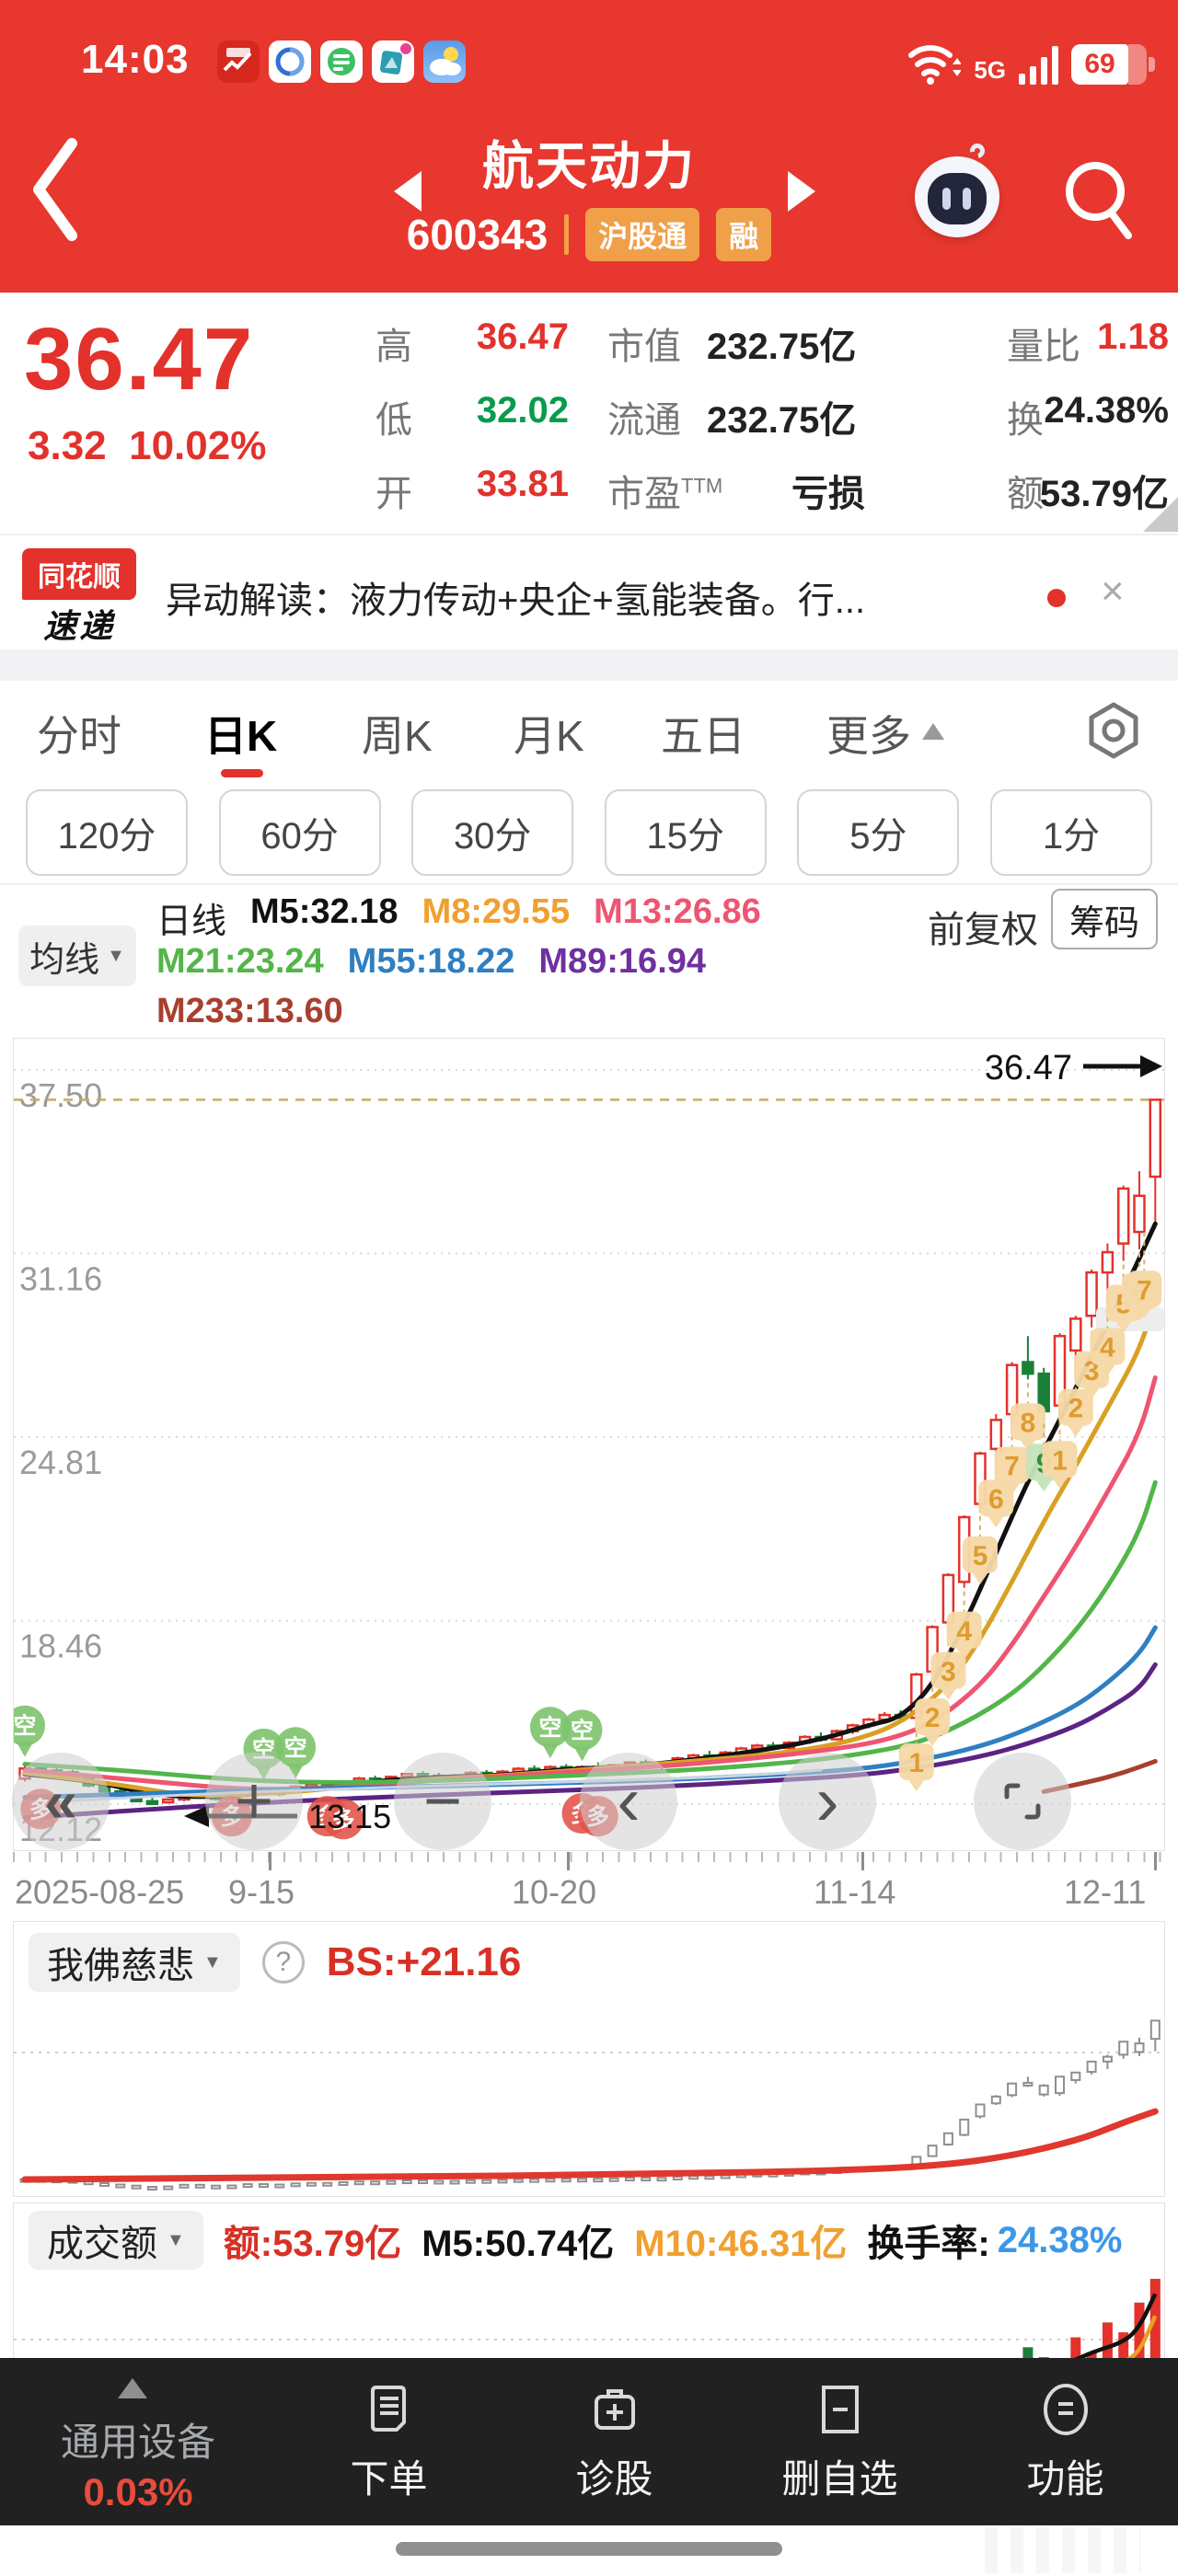  Describe the element at coordinates (388, 2409) in the screenshot. I see `order-icon` at that location.